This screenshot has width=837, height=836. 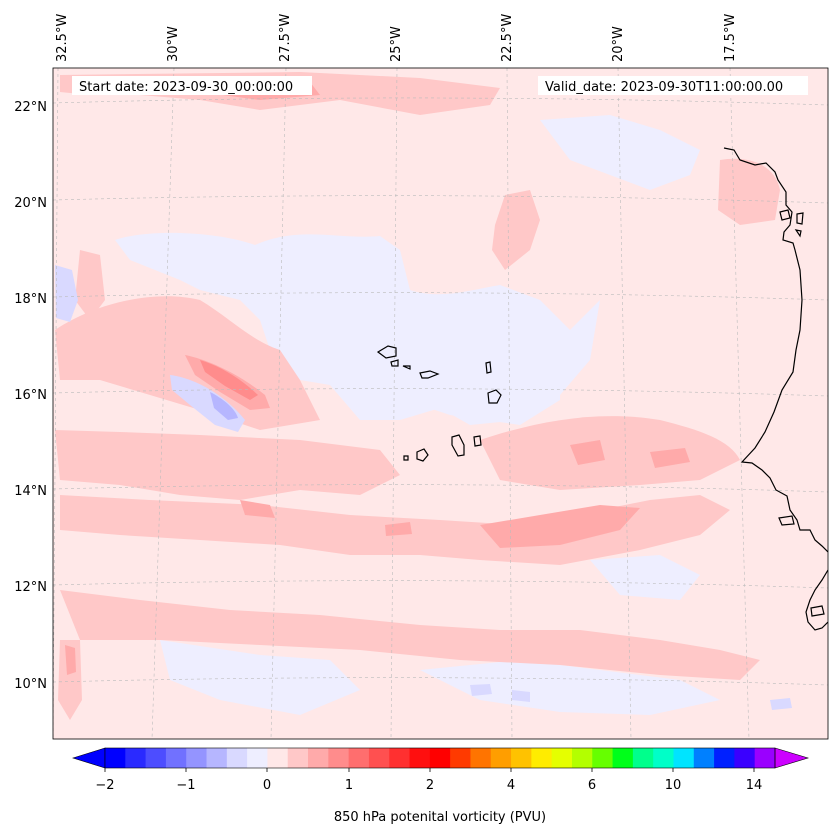 I want to click on valid-date-box, so click(x=673, y=85).